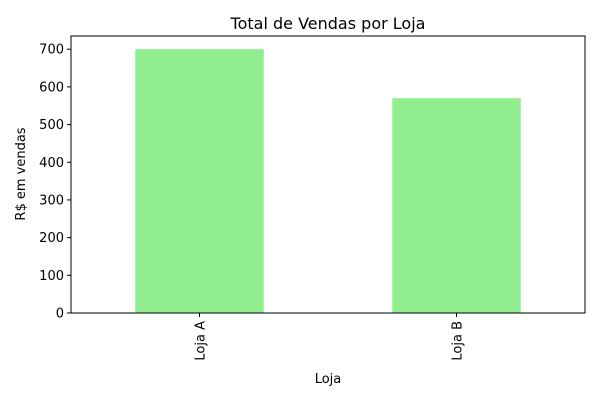 The image size is (600, 404). What do you see at coordinates (201, 341) in the screenshot?
I see `x-tick-label: Loja A` at bounding box center [201, 341].